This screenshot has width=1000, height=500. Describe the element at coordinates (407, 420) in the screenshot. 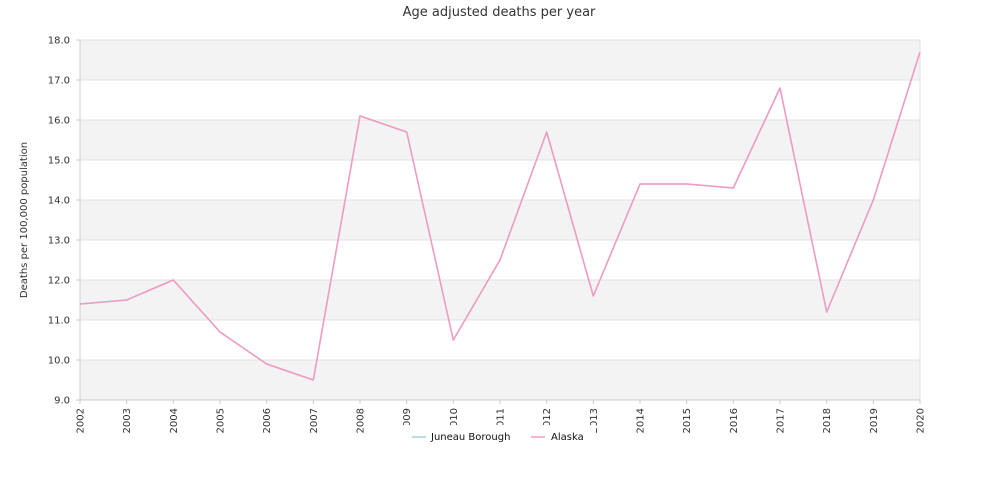

I see `x-tick-label: 2009` at that location.